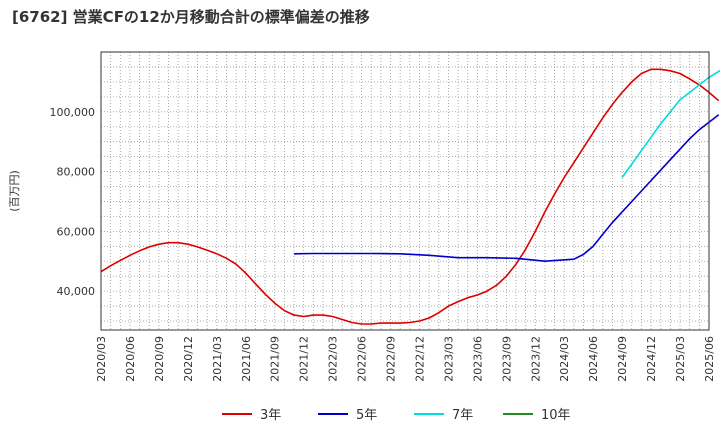 The height and width of the screenshot is (440, 720). I want to click on legend-label: 3年, so click(270, 415).